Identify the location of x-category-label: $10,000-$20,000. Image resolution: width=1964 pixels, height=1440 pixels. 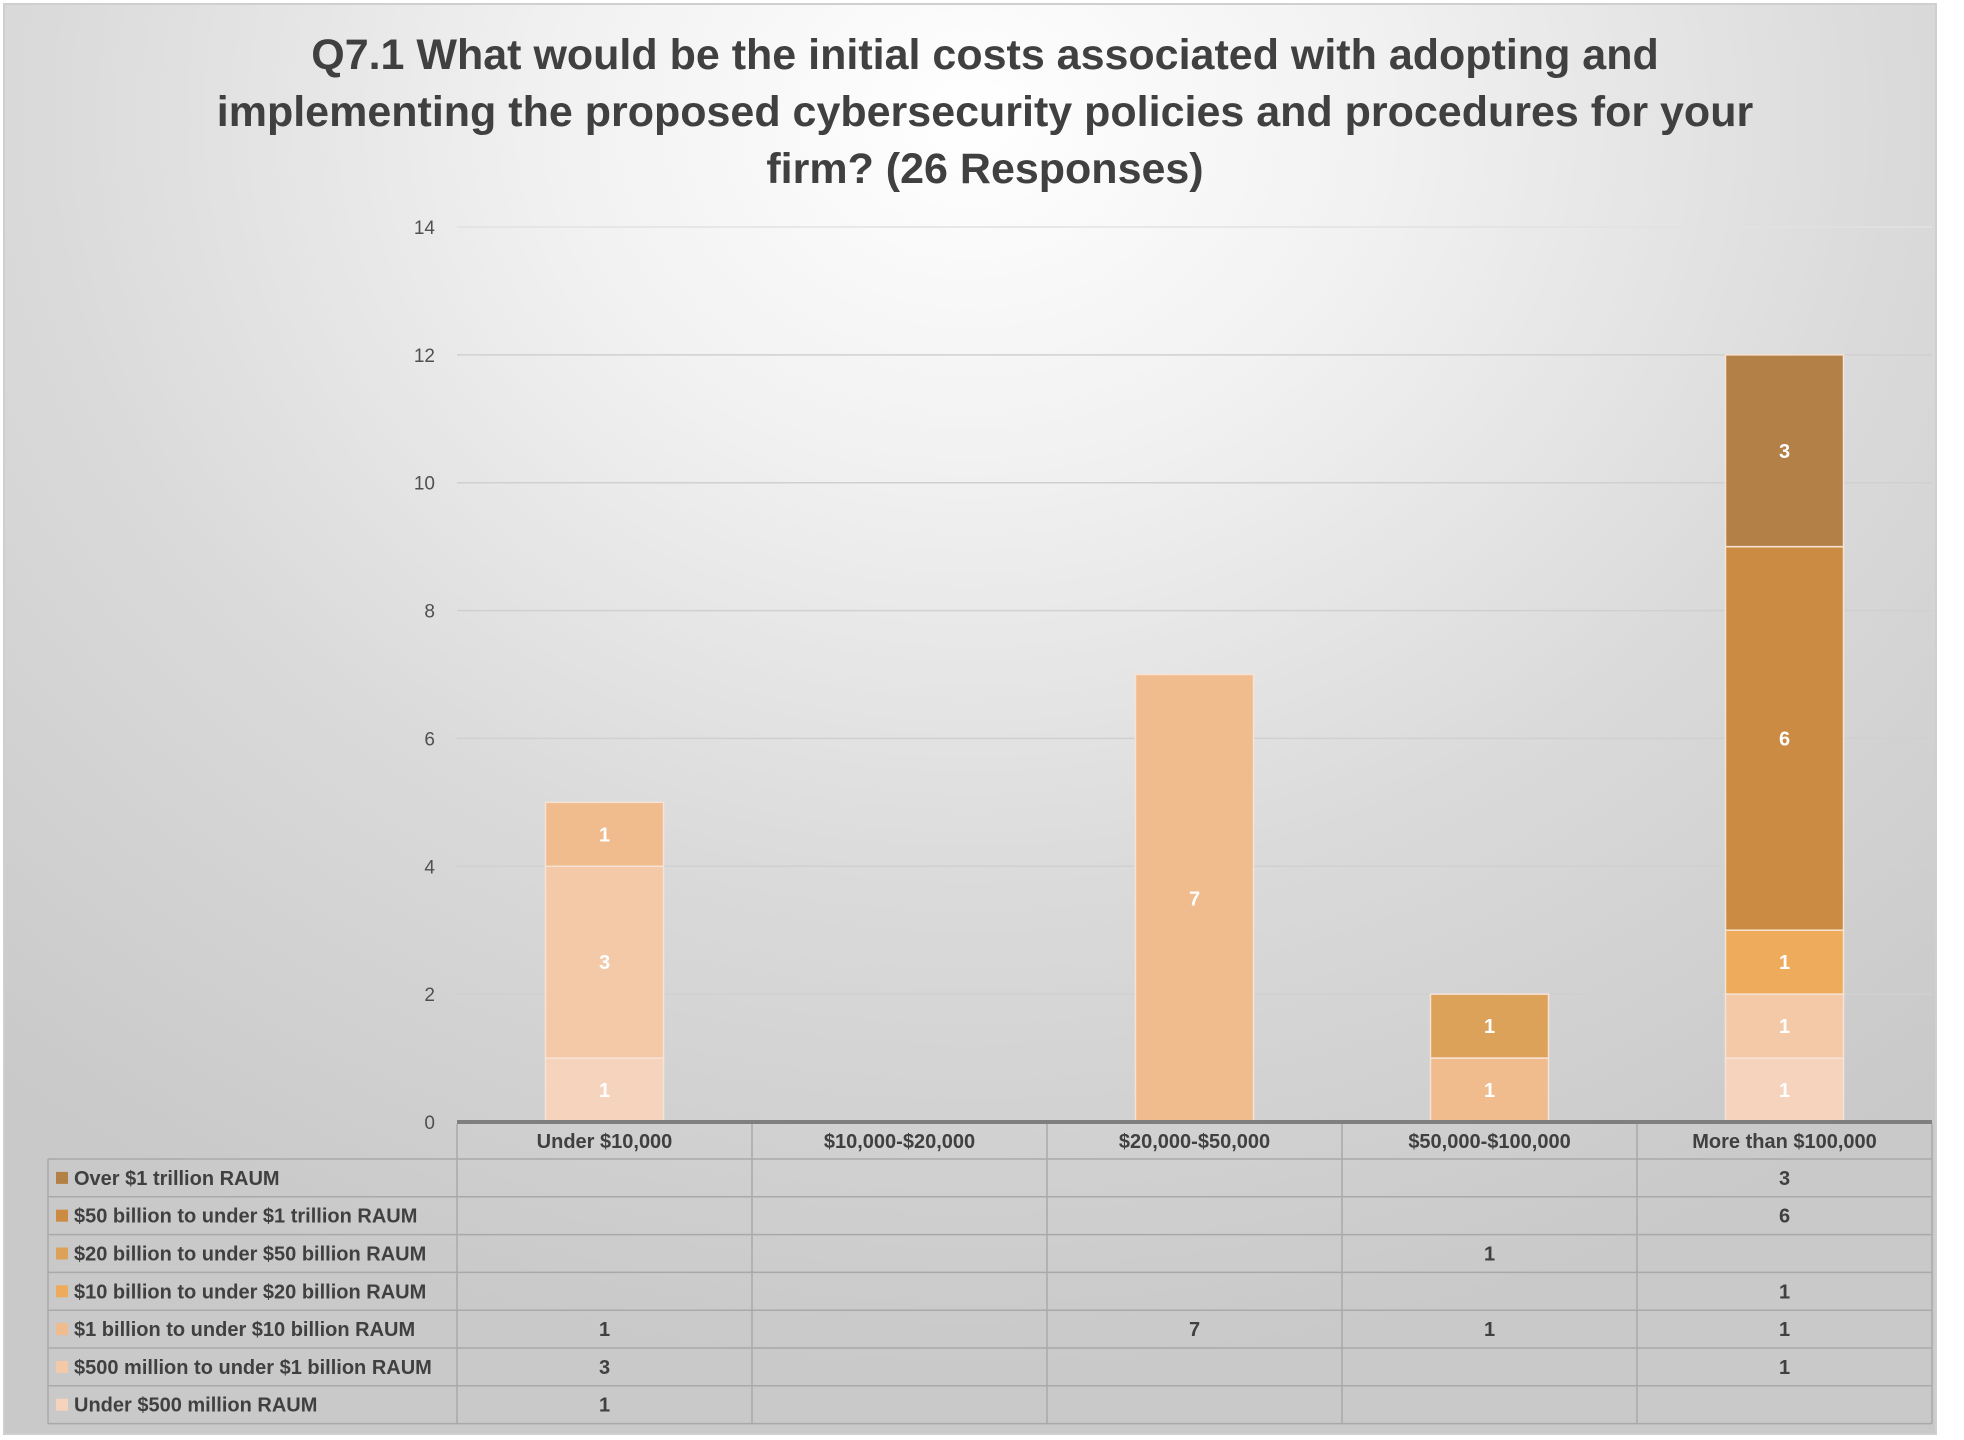
(899, 1142).